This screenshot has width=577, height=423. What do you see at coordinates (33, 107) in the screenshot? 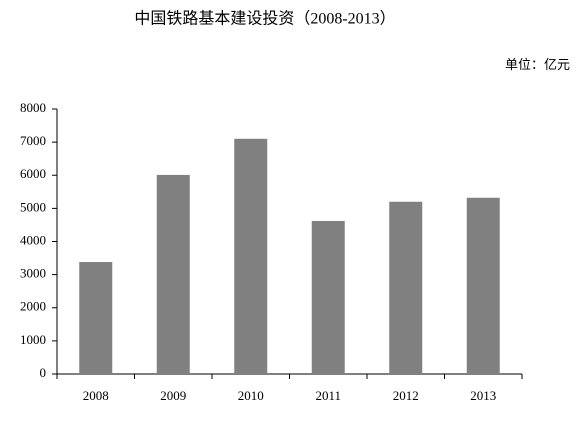
I see `y-tick-label: 8000` at bounding box center [33, 107].